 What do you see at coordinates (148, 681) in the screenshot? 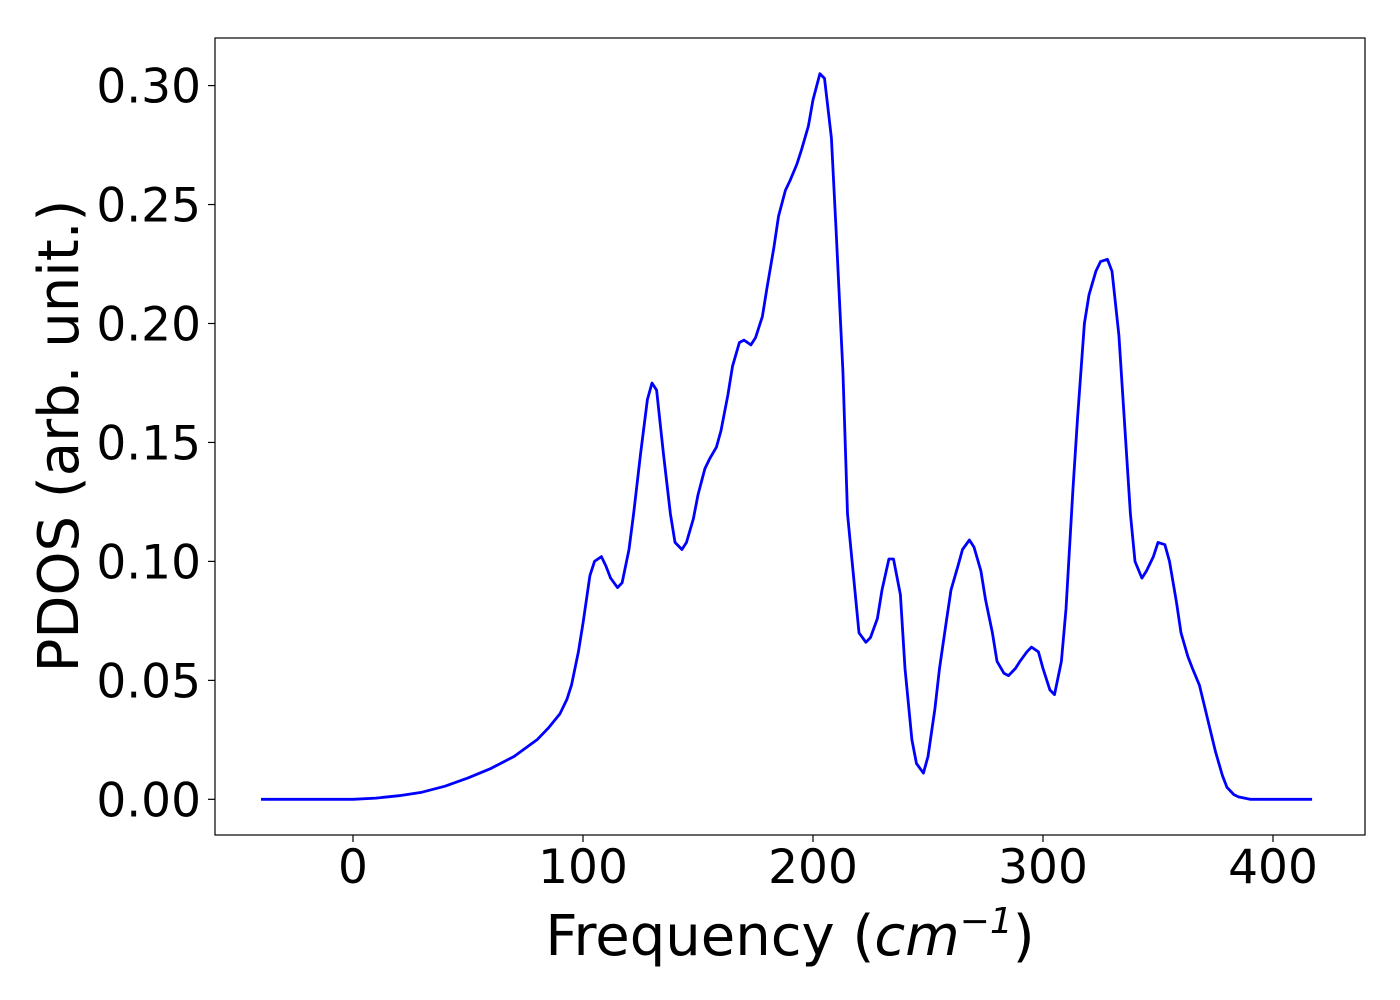
I see `y-tick-label: 0.05` at bounding box center [148, 681].